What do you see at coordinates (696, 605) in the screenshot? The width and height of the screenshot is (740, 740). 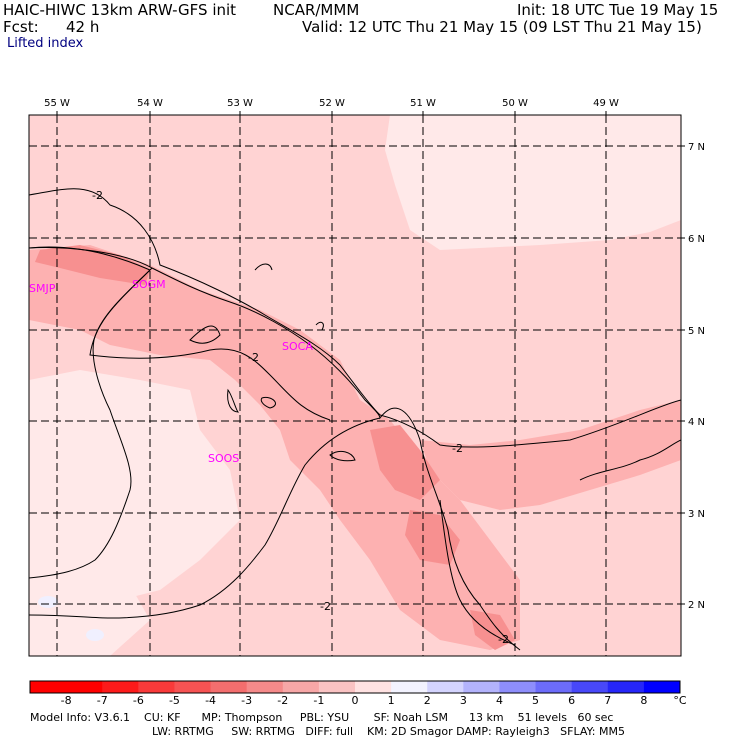 I see `lat-label-2n: 2 N` at bounding box center [696, 605].